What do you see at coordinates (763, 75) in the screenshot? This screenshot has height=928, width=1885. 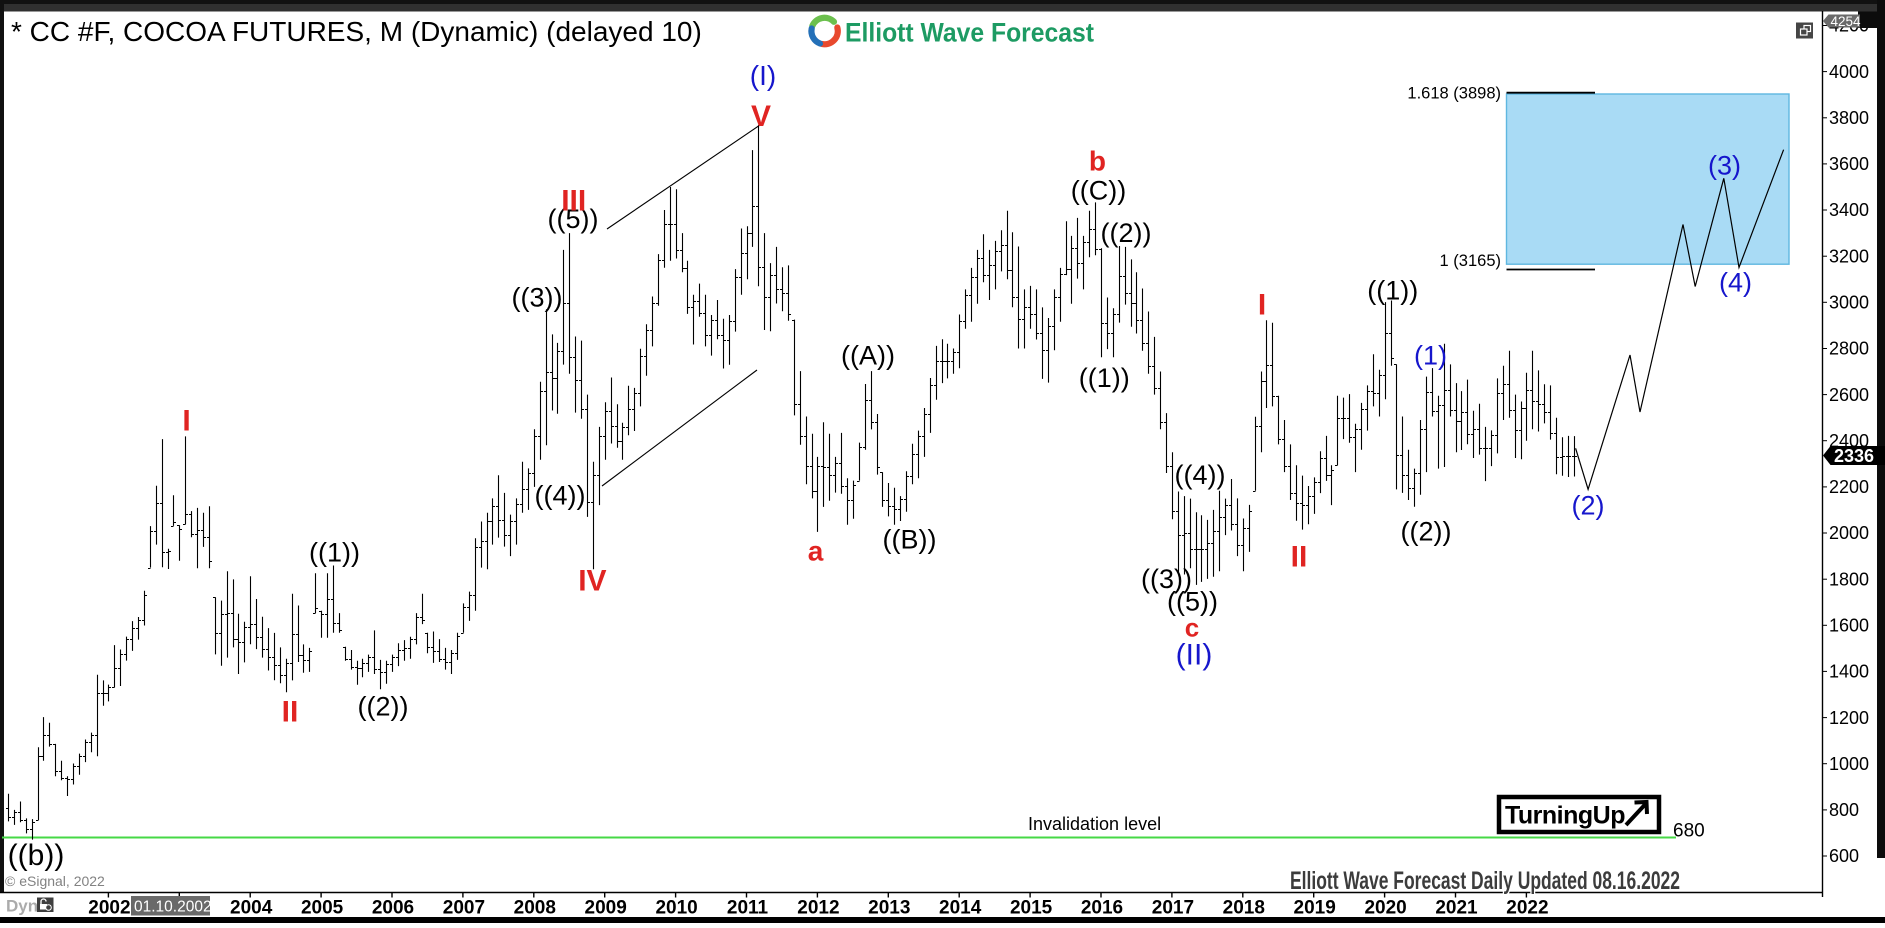 I see `svg-text: (I)` at bounding box center [763, 75].